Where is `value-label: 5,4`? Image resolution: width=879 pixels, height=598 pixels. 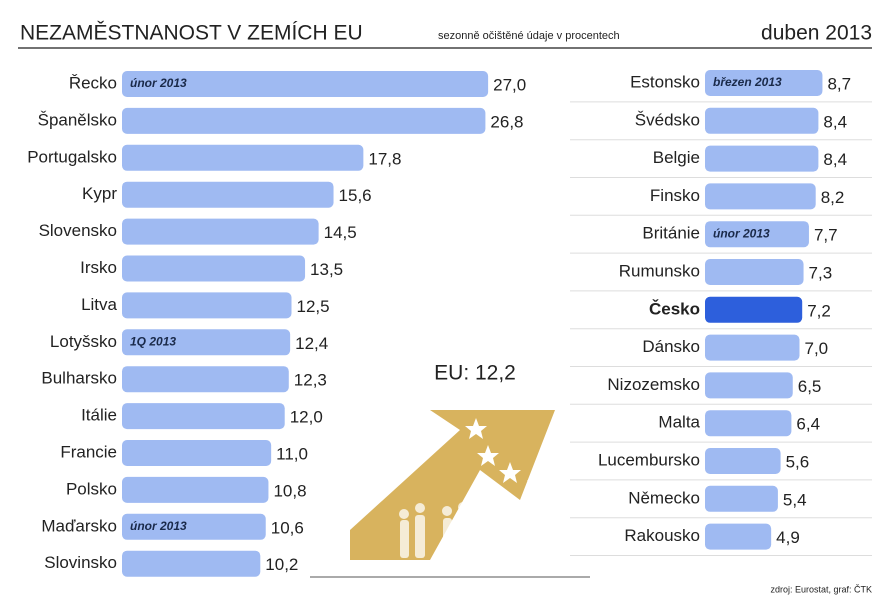 value-label: 5,4 is located at coordinates (795, 499).